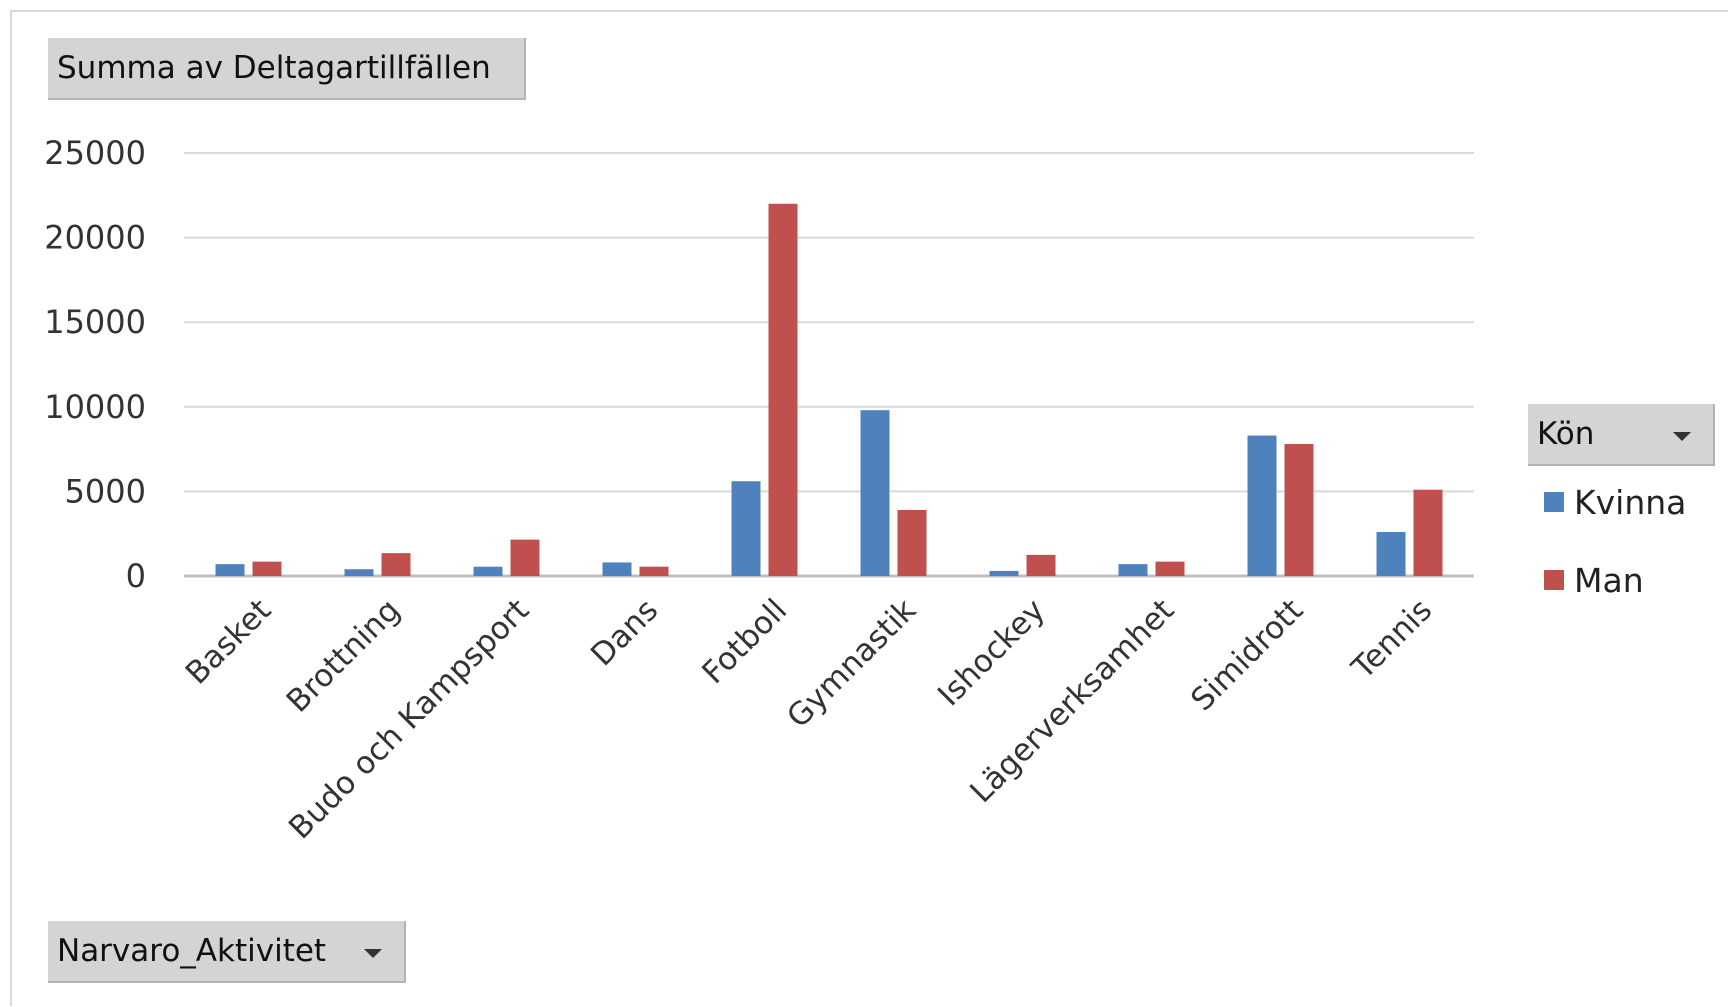 Image resolution: width=1729 pixels, height=1007 pixels. Describe the element at coordinates (1554, 580) in the screenshot. I see `legend-swatch-man` at that location.